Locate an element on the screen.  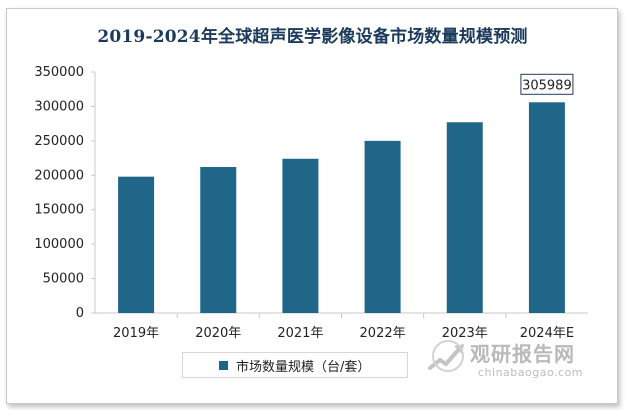
watermark-url: chinabaogao.com is located at coordinates (530, 372).